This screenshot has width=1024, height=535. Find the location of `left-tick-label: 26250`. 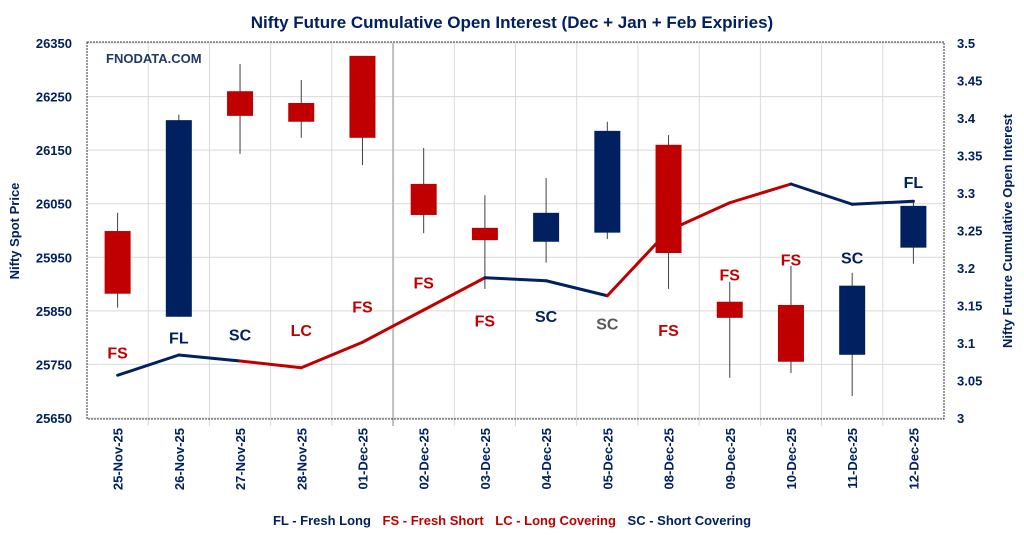

left-tick-label: 26250 is located at coordinates (54, 97).